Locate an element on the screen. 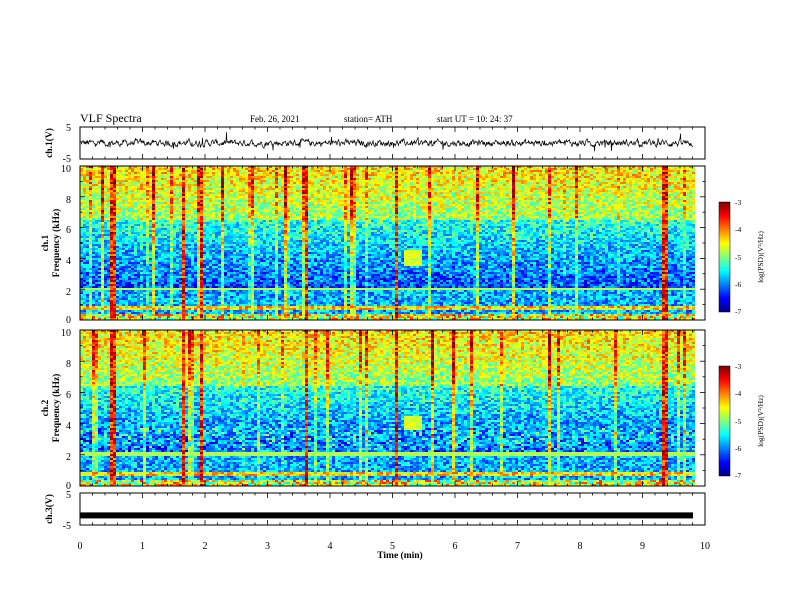 The height and width of the screenshot is (612, 792). figure-title: VLF Spectra is located at coordinates (111, 118).